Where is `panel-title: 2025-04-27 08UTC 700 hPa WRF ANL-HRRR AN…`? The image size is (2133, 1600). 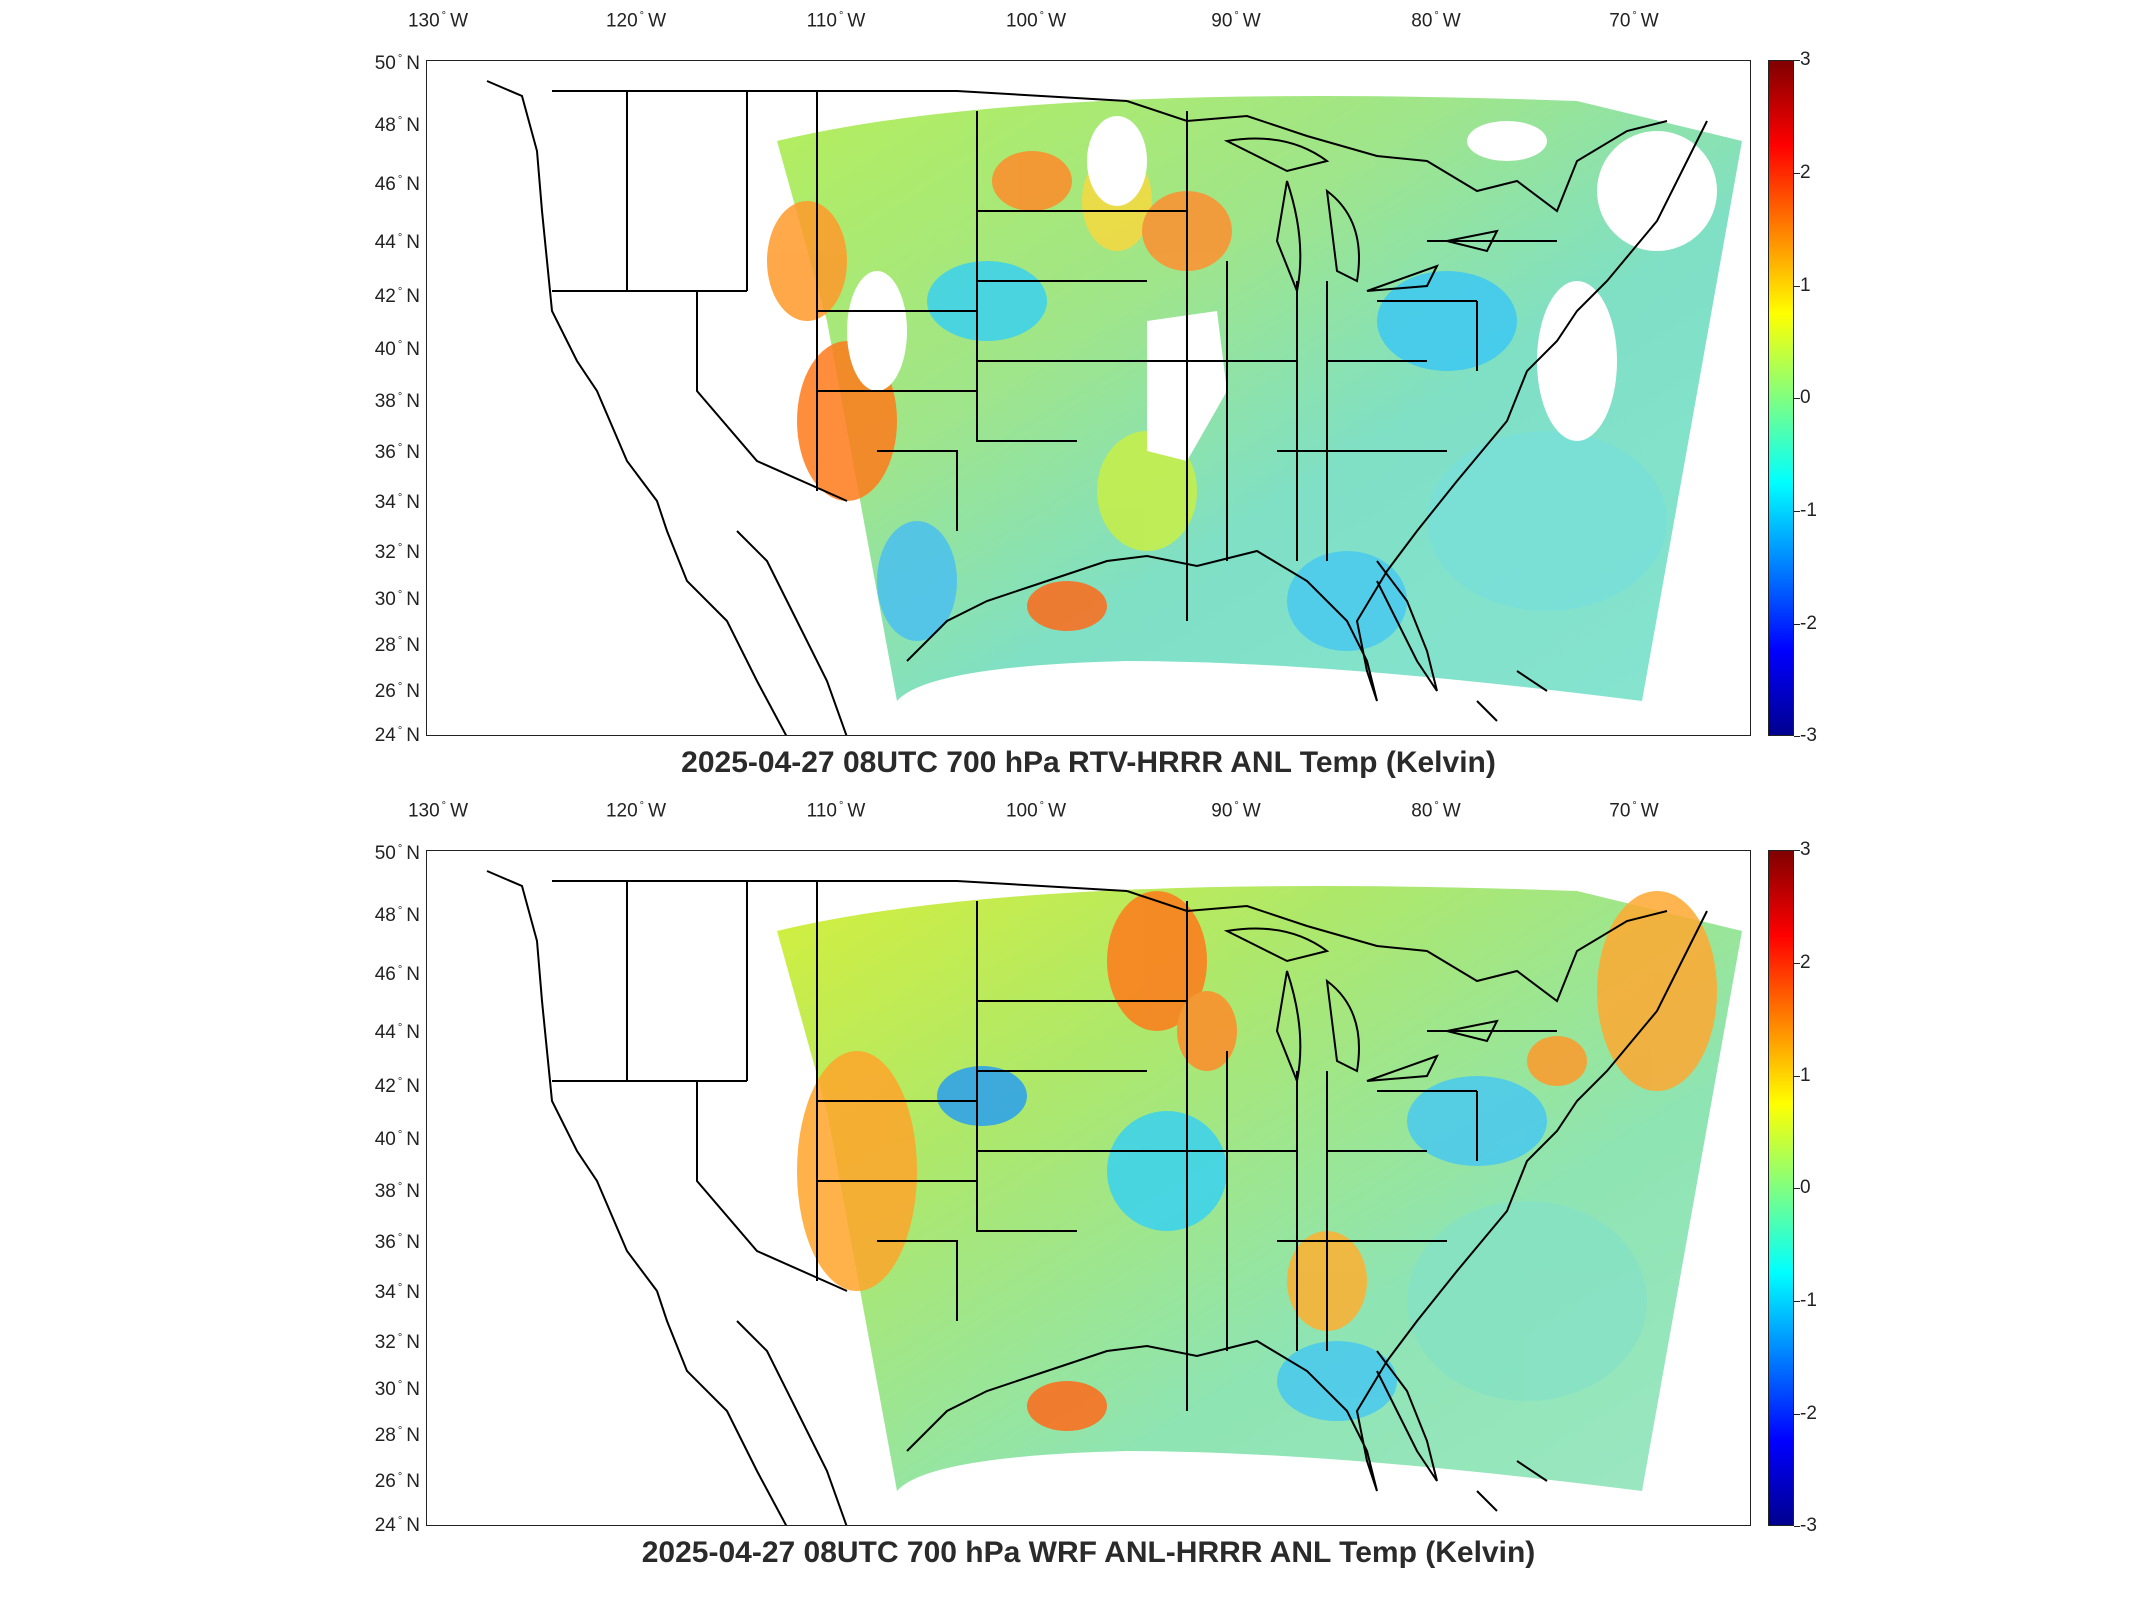 panel-title: 2025-04-27 08UTC 700 hPa WRF ANL-HRRR AN… is located at coordinates (1088, 1552).